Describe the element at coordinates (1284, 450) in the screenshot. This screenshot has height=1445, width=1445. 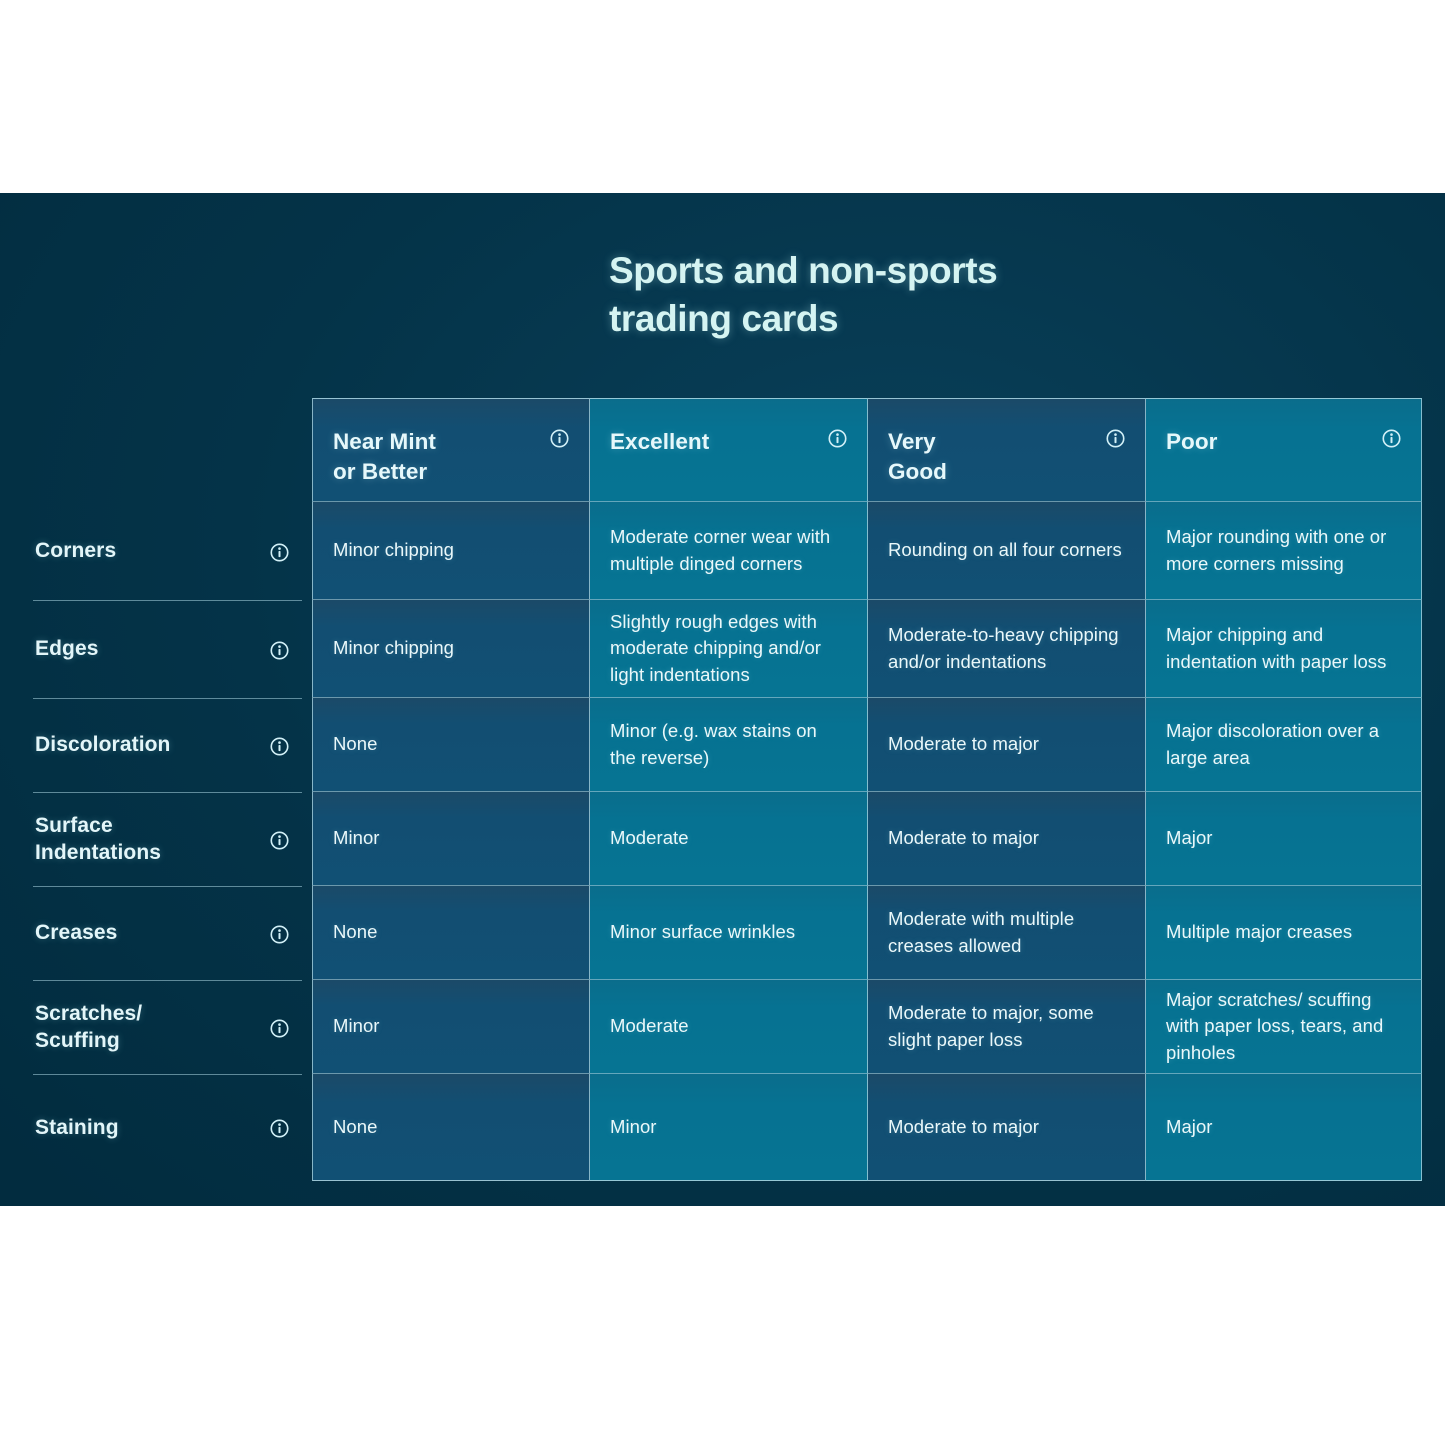
I see `column-header-4: Poor` at that location.